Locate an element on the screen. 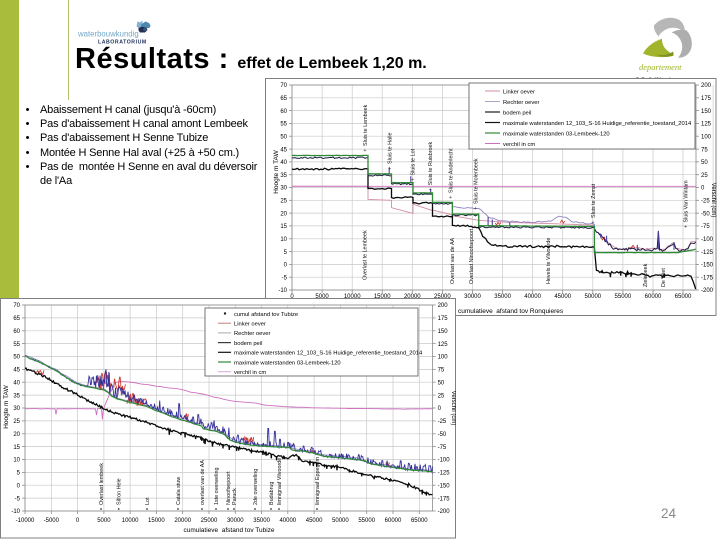  svg-text: -50 is located at coordinates (705, 214).